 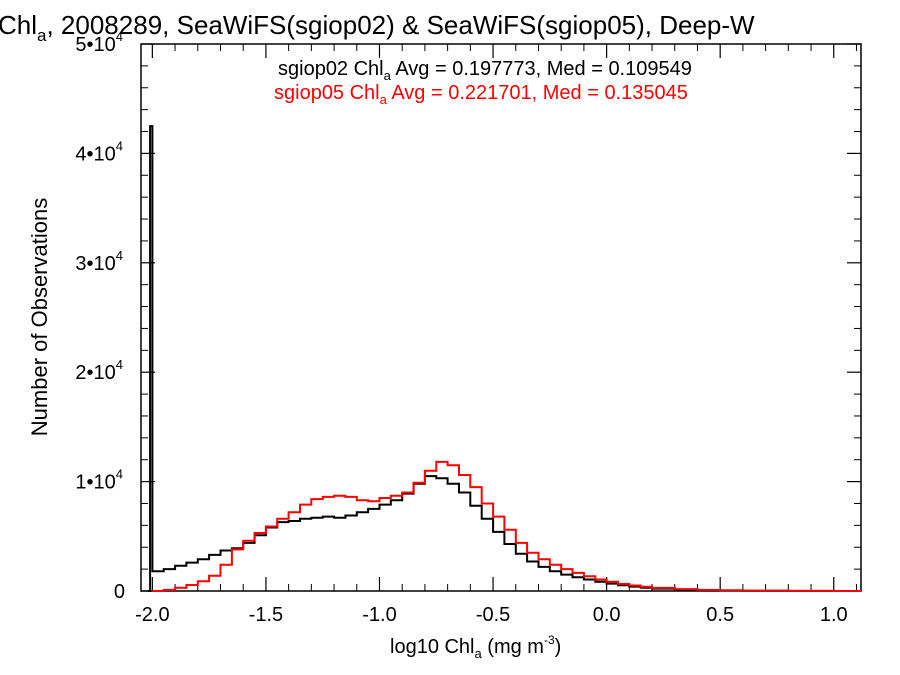 I want to click on y-tick-label: 3•104, so click(x=99, y=261).